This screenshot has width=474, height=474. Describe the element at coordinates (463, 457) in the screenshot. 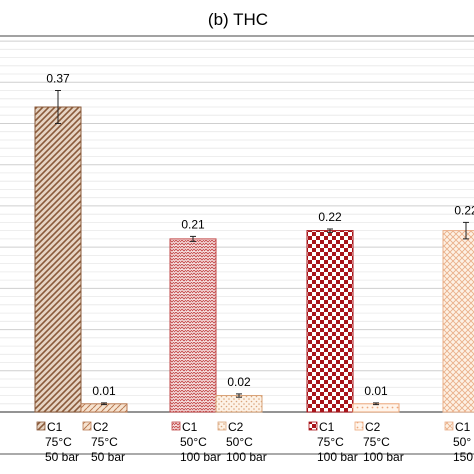

I see `category-condition-pressure: 150` at that location.